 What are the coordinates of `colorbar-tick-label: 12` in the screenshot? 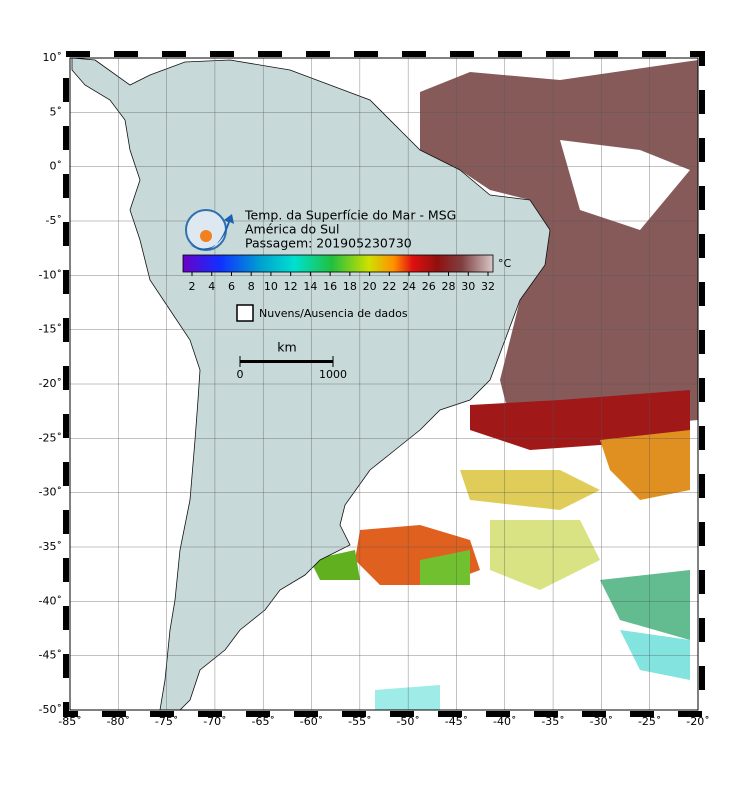 It's located at (291, 286).